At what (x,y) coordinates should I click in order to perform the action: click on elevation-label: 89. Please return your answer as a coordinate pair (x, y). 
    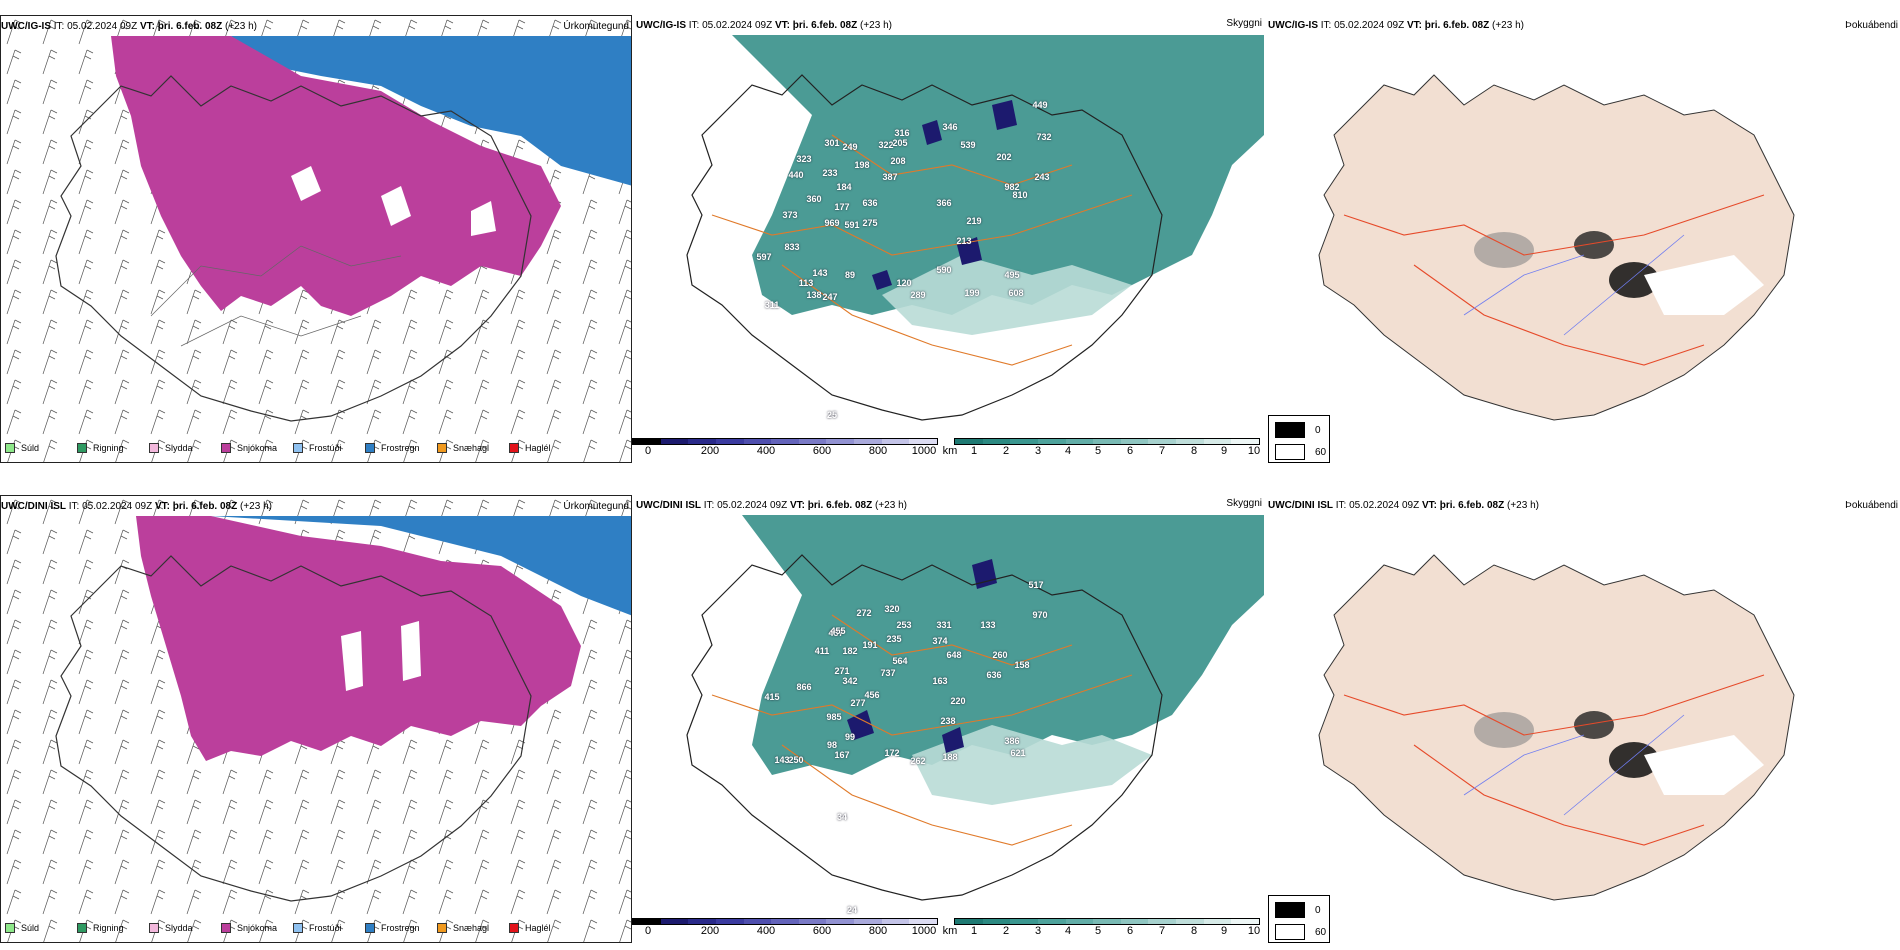
    Looking at the image, I should click on (850, 275).